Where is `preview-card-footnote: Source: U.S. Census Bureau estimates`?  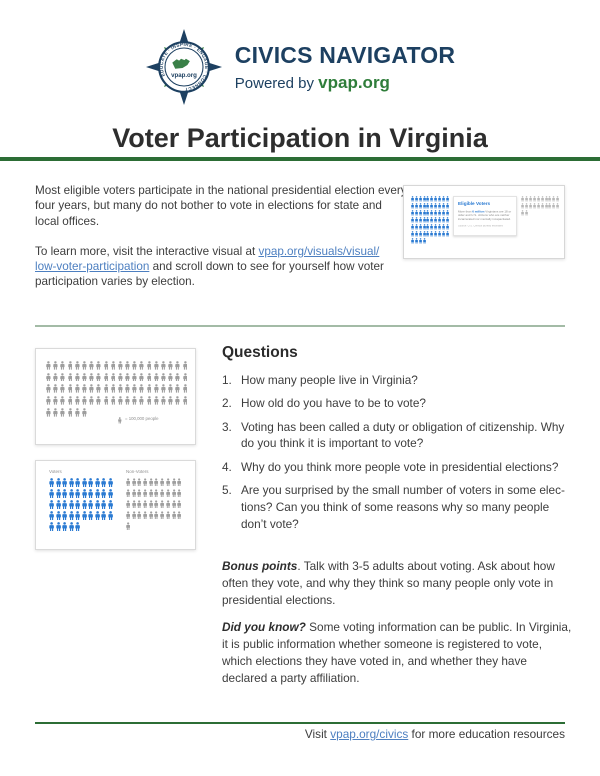 preview-card-footnote: Source: U.S. Census Bureau estimates is located at coordinates (481, 226).